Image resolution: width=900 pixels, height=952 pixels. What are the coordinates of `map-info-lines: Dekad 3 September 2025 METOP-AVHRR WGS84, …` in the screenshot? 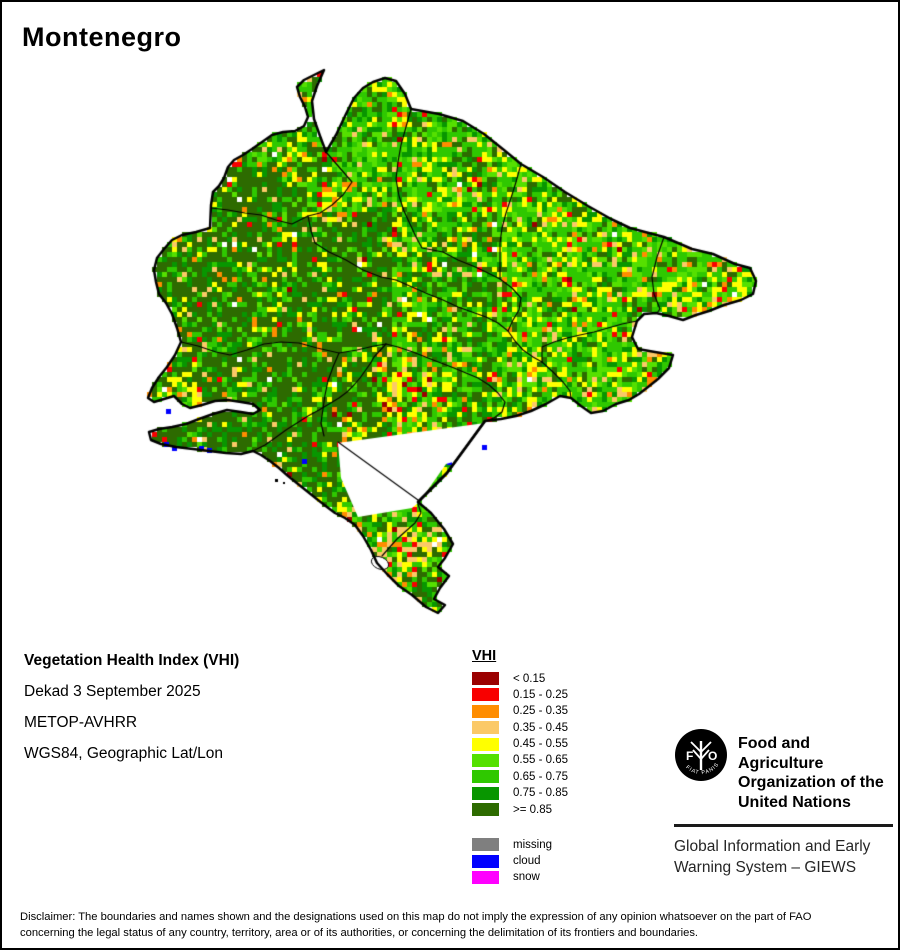 It's located at (131, 723).